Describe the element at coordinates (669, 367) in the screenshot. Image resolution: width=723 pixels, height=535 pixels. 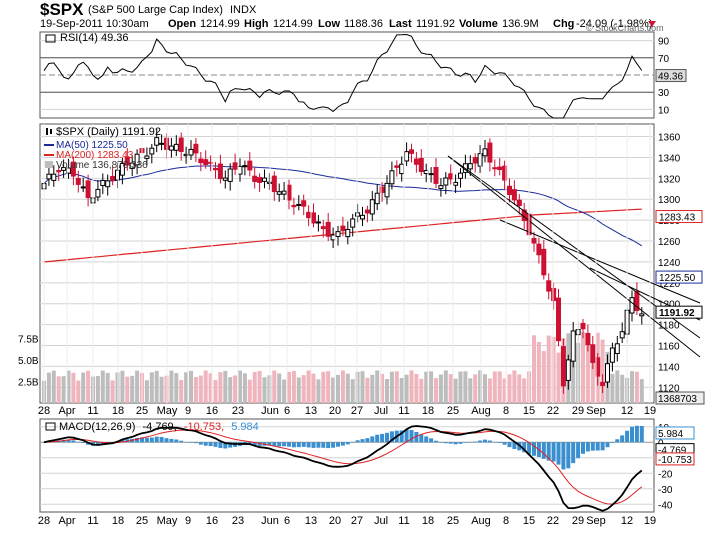
I see `price-tick-label: 1140` at that location.